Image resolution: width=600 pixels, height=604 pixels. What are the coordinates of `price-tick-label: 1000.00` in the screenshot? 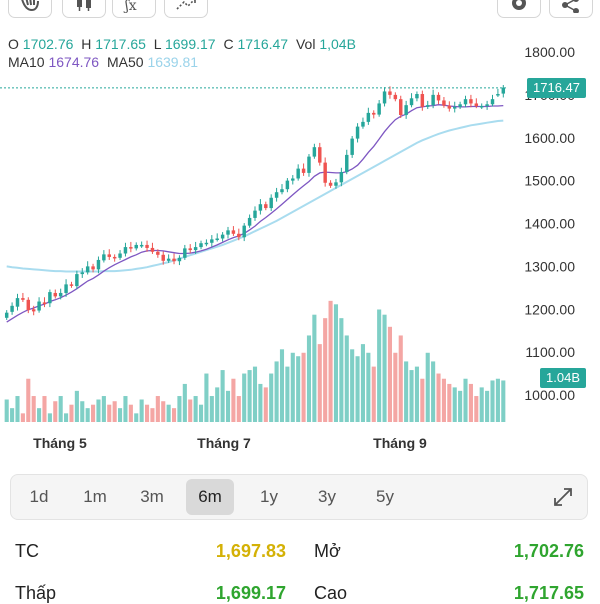 It's located at (549, 395).